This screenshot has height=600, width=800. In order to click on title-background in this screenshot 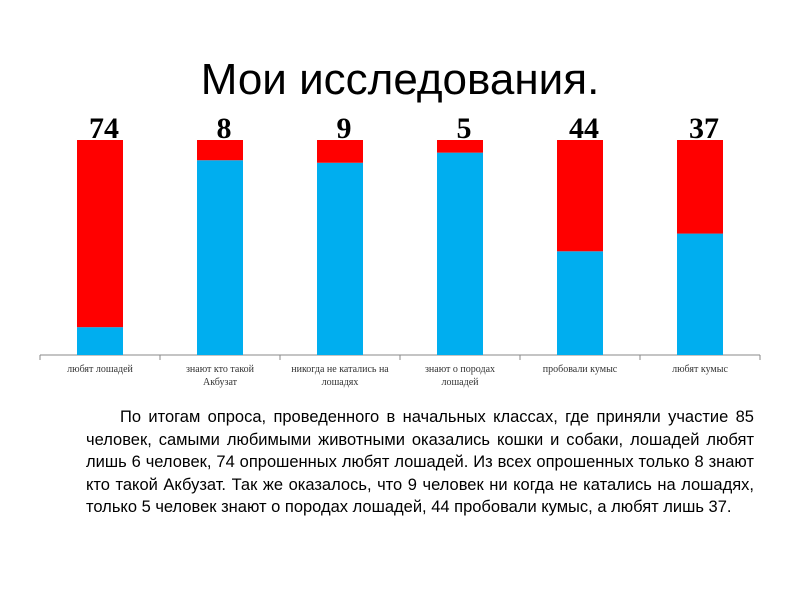, I will do `click(400, 79)`.